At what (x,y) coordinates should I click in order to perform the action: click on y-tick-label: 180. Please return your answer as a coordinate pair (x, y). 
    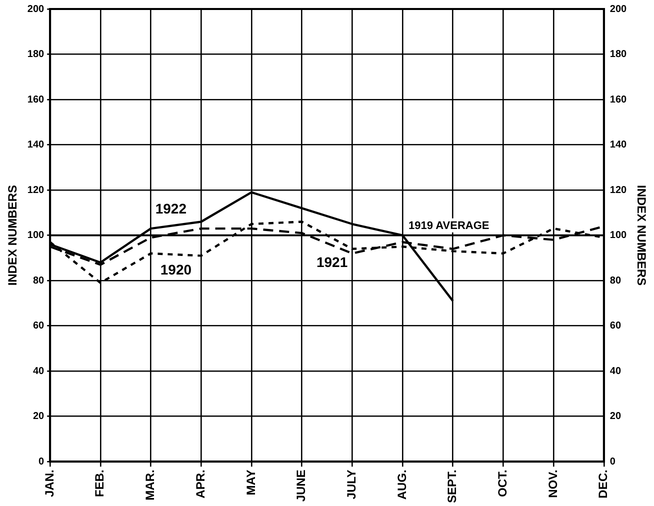
    Looking at the image, I should click on (36, 54).